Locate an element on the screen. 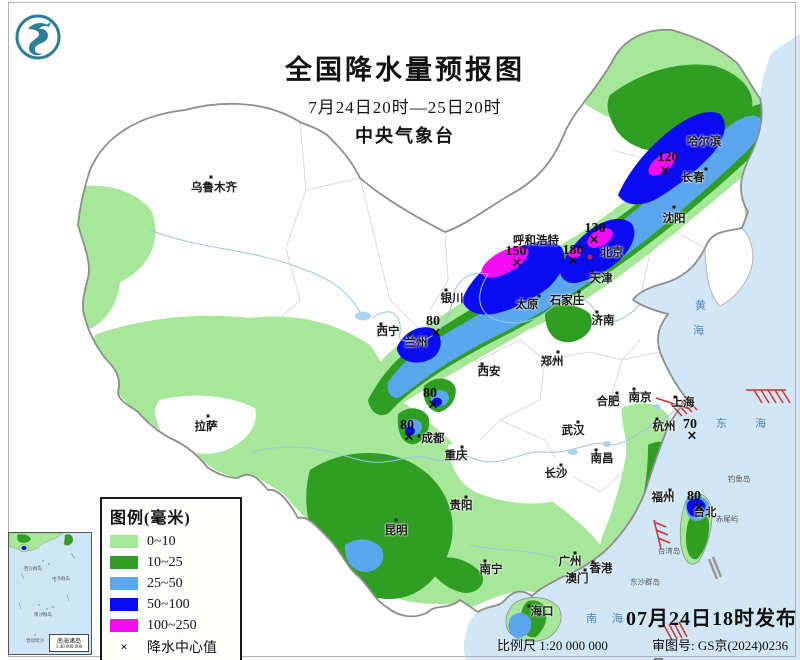 The width and height of the screenshot is (800, 660). city-label: 长沙 is located at coordinates (556, 474).